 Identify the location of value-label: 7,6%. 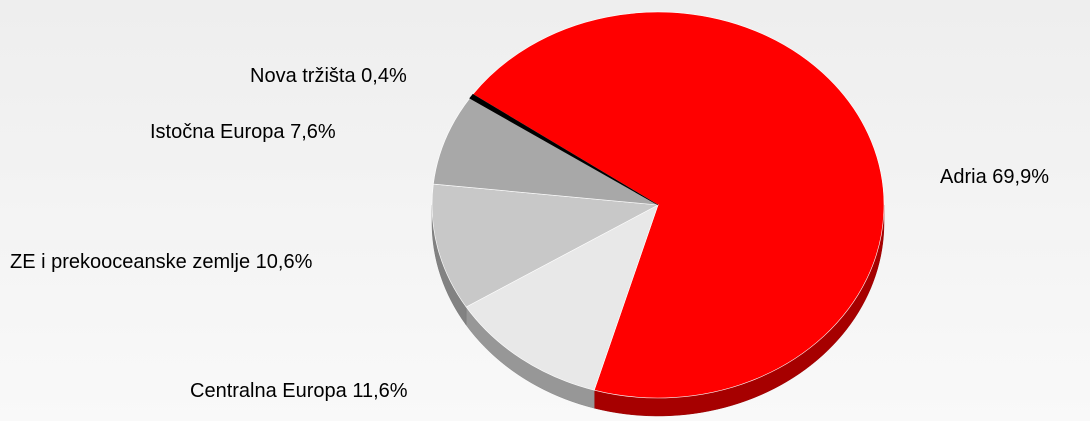
(313, 132).